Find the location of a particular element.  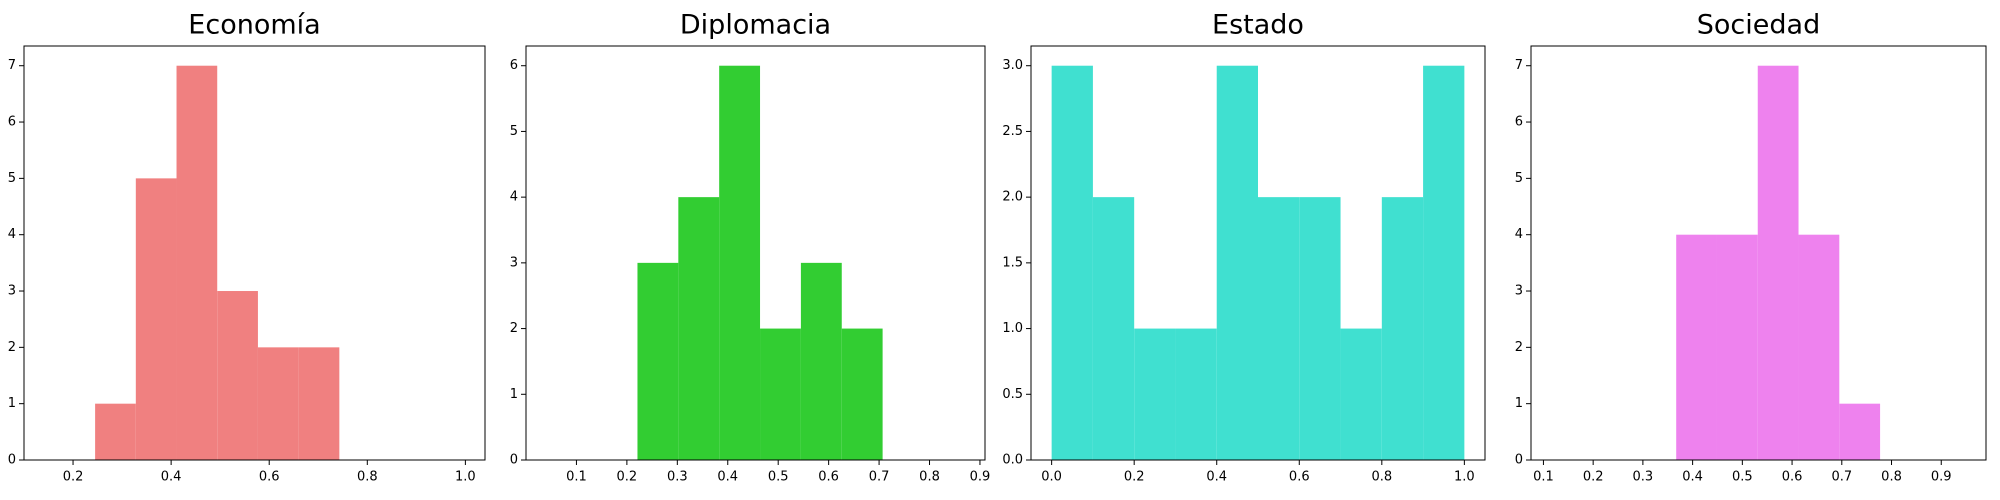

y-tick-label: 0.0 is located at coordinates (1012, 460).